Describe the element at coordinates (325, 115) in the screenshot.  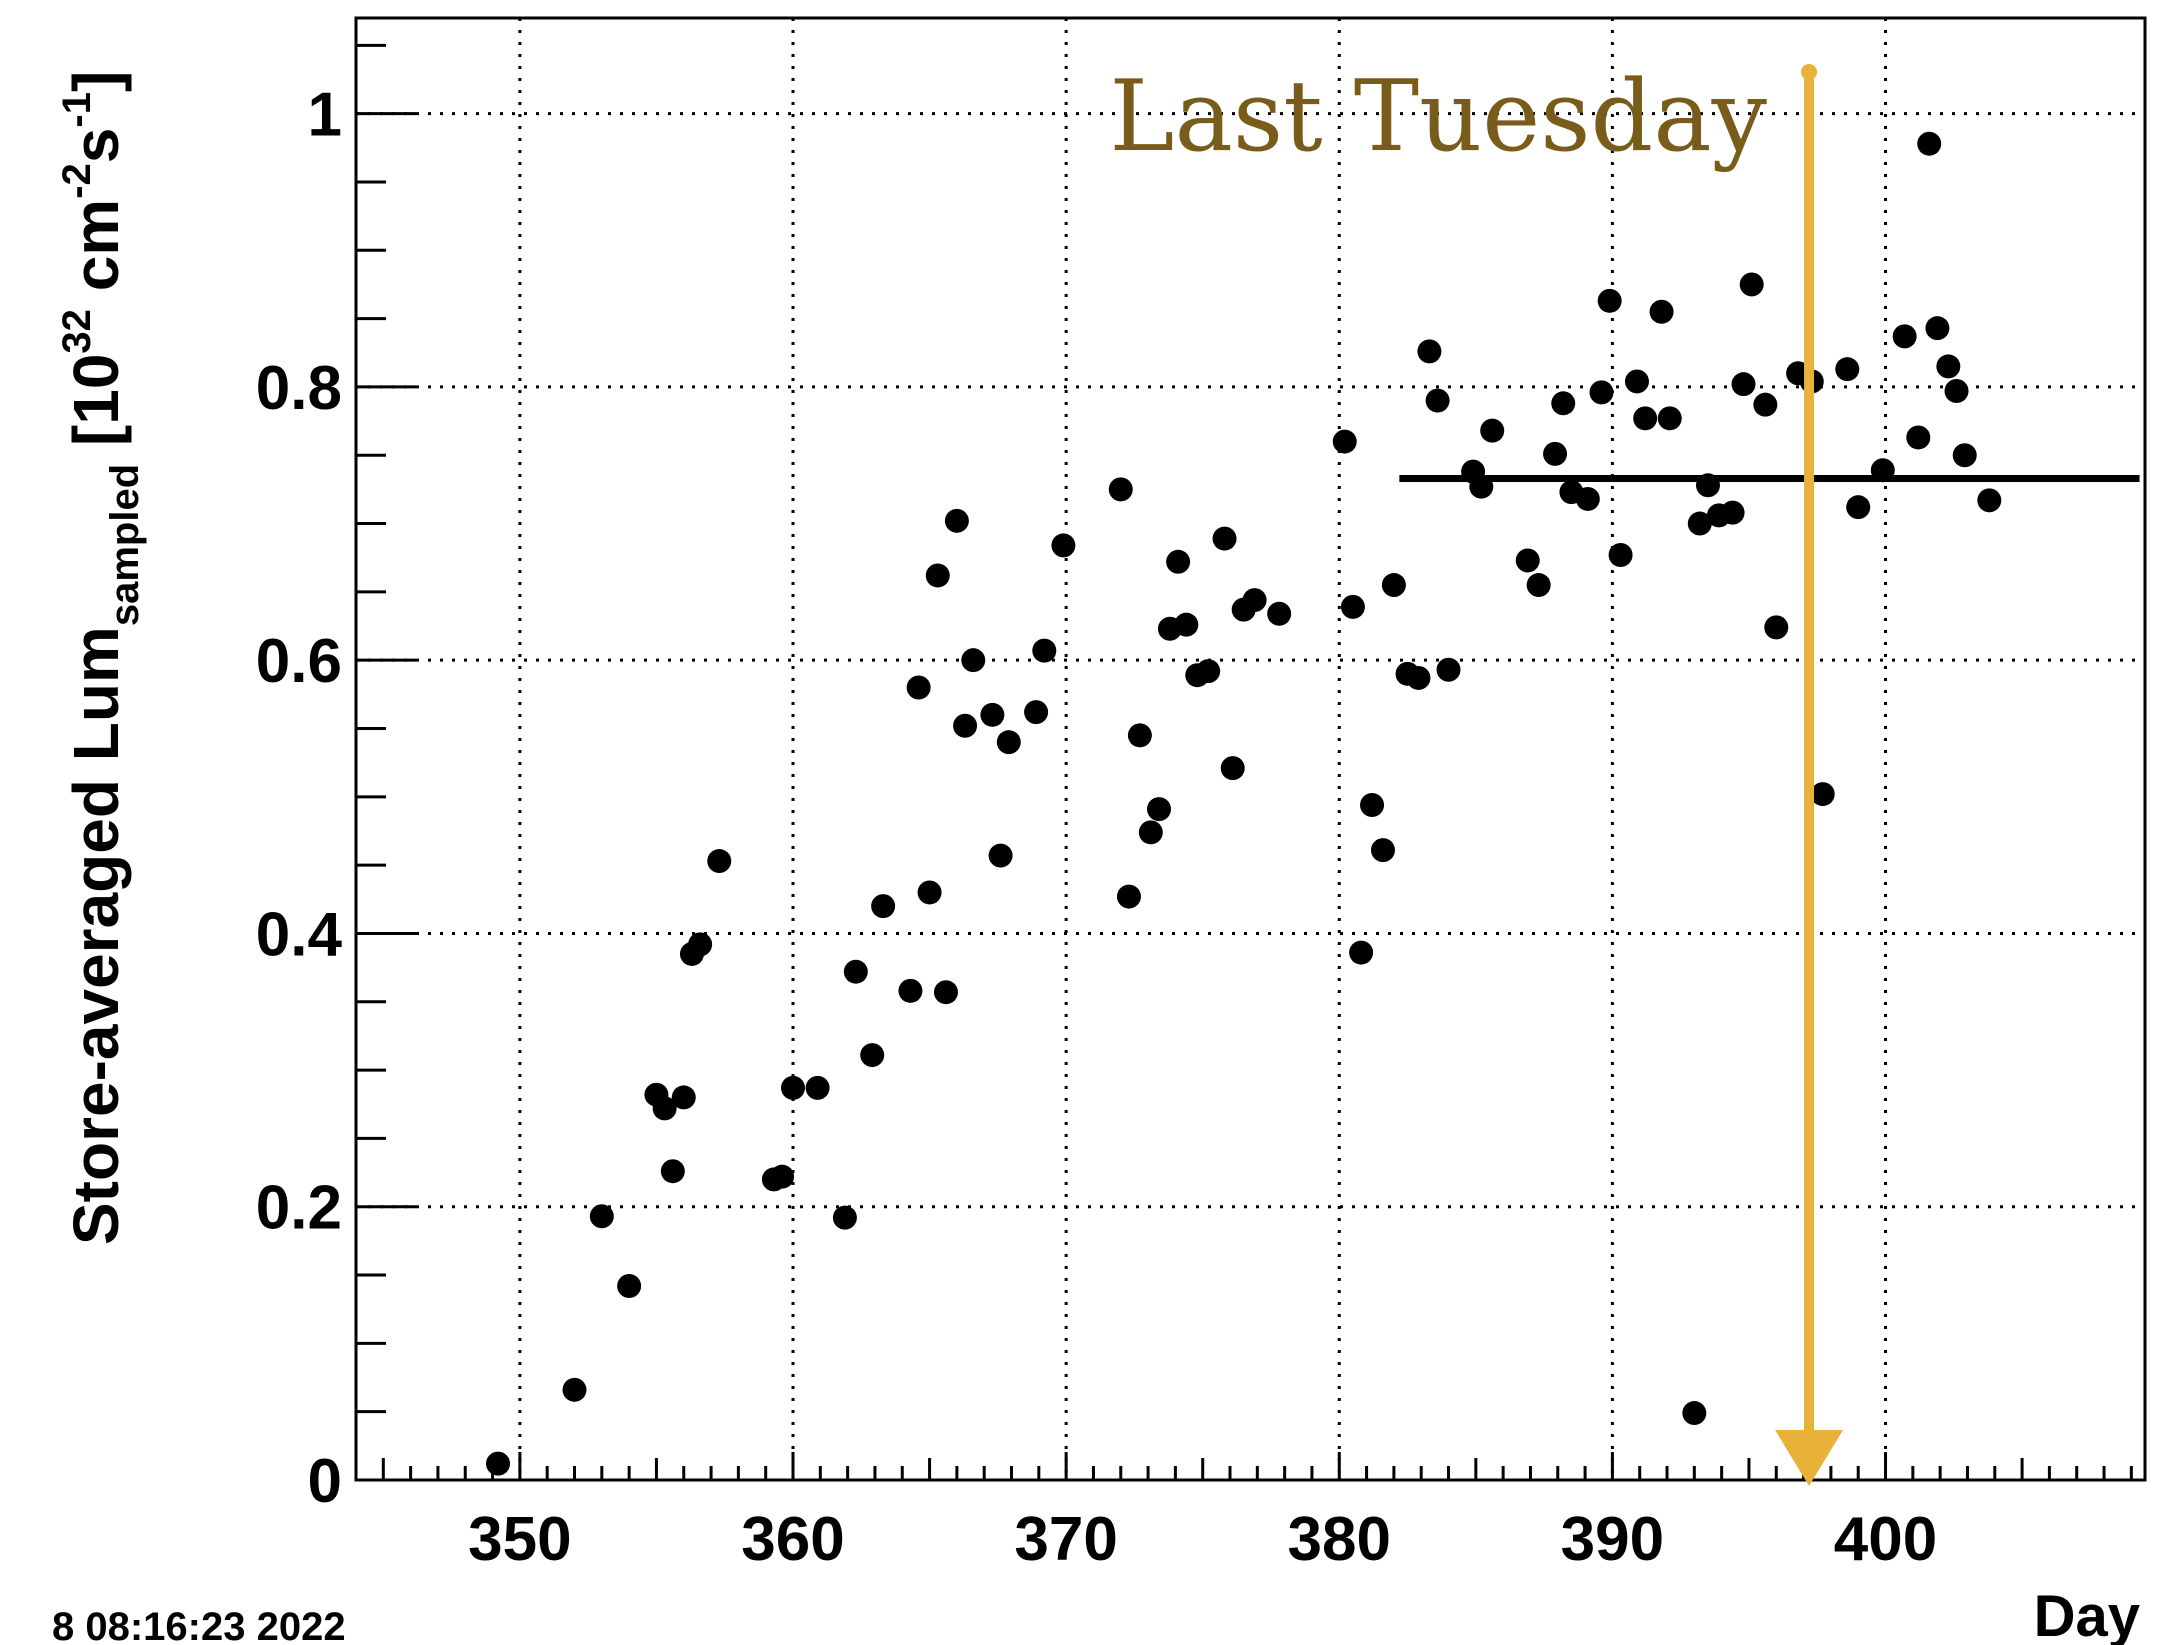
I see `y-tick-label: 1` at that location.